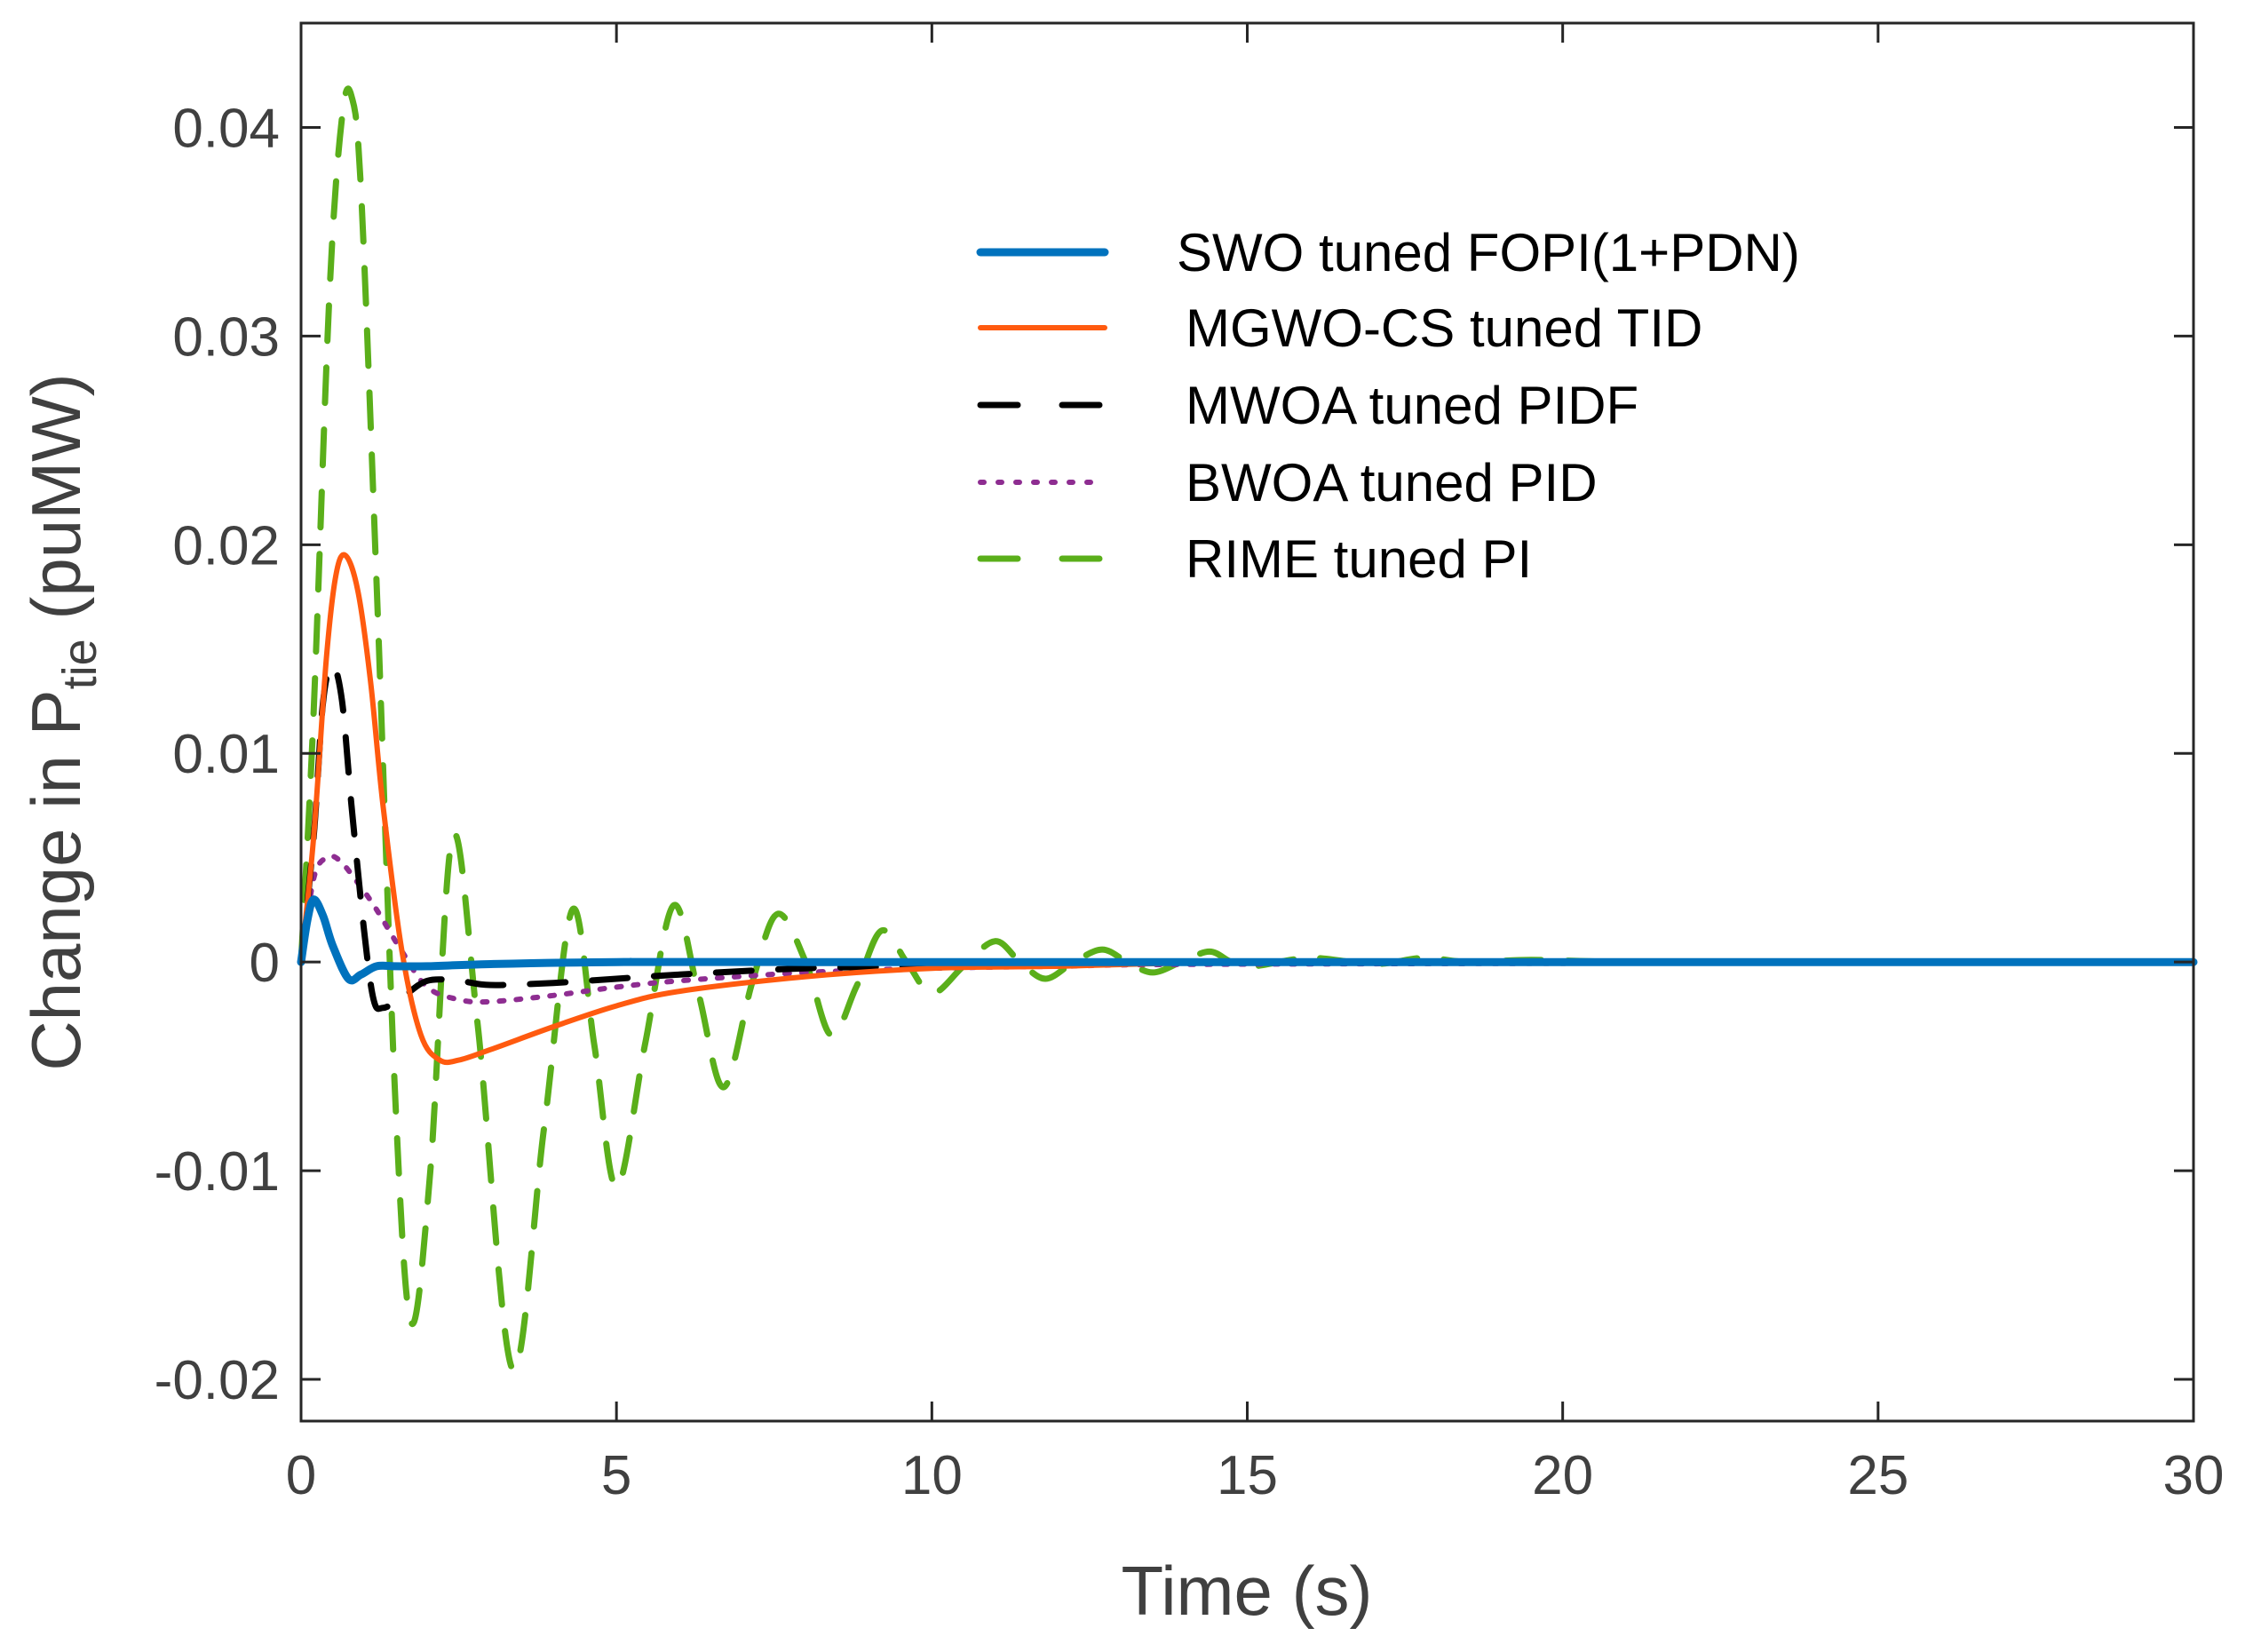  What do you see at coordinates (217, 1380) in the screenshot?
I see `y-tick-label: -0.02` at bounding box center [217, 1380].